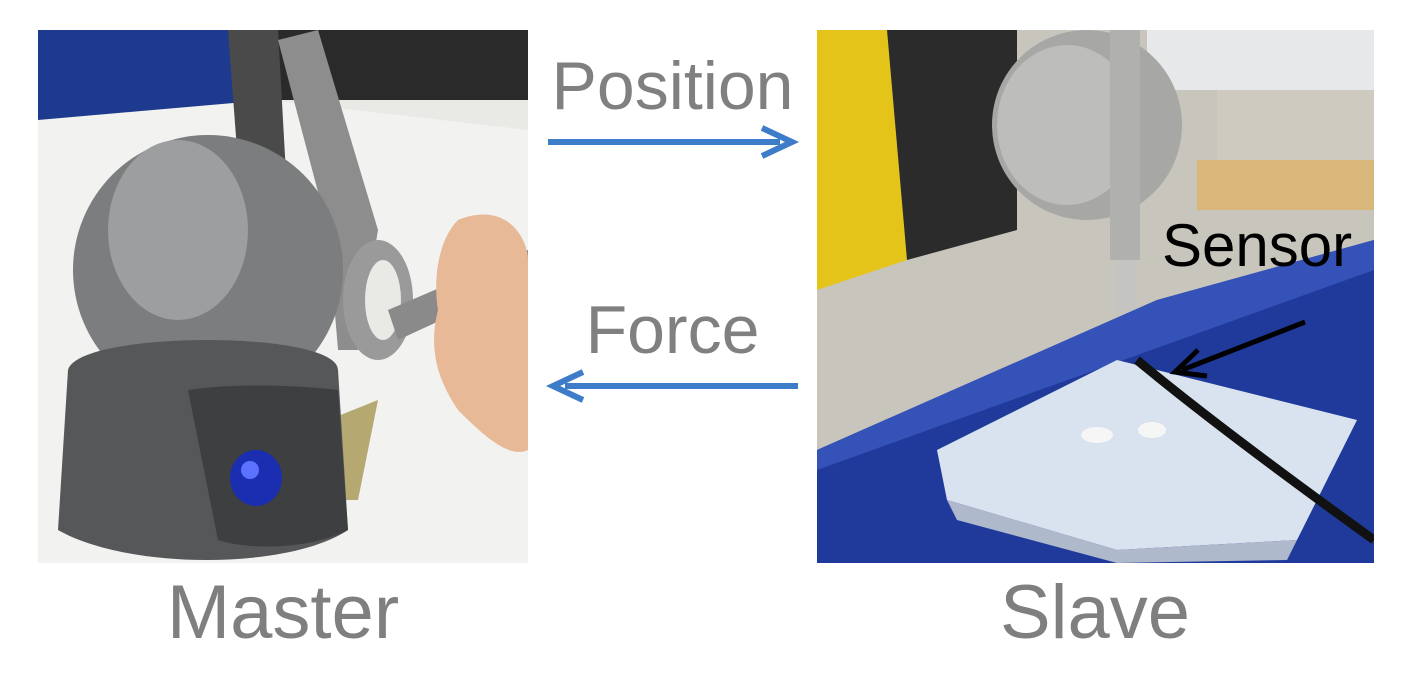 This screenshot has height=682, width=1425. I want to click on master-caption: Master, so click(283, 612).